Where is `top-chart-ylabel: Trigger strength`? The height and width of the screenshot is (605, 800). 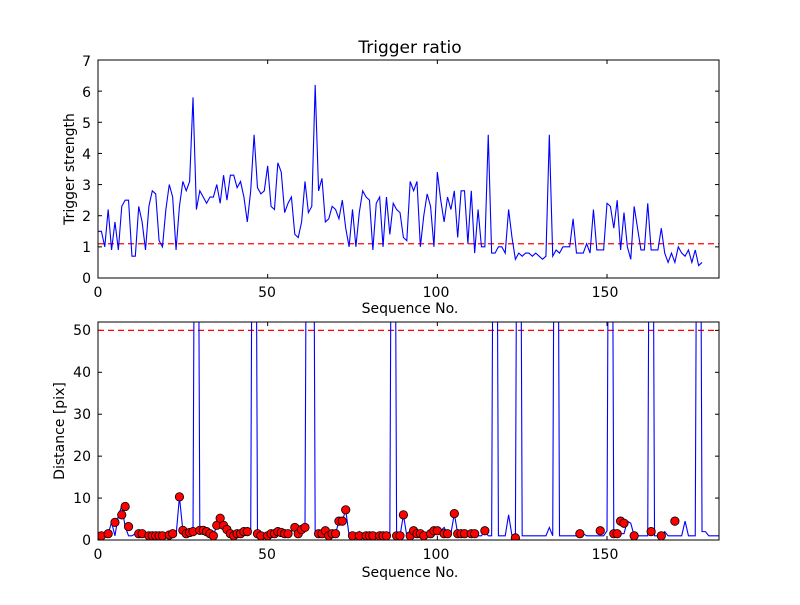
top-chart-ylabel: Trigger strength is located at coordinates (70, 169).